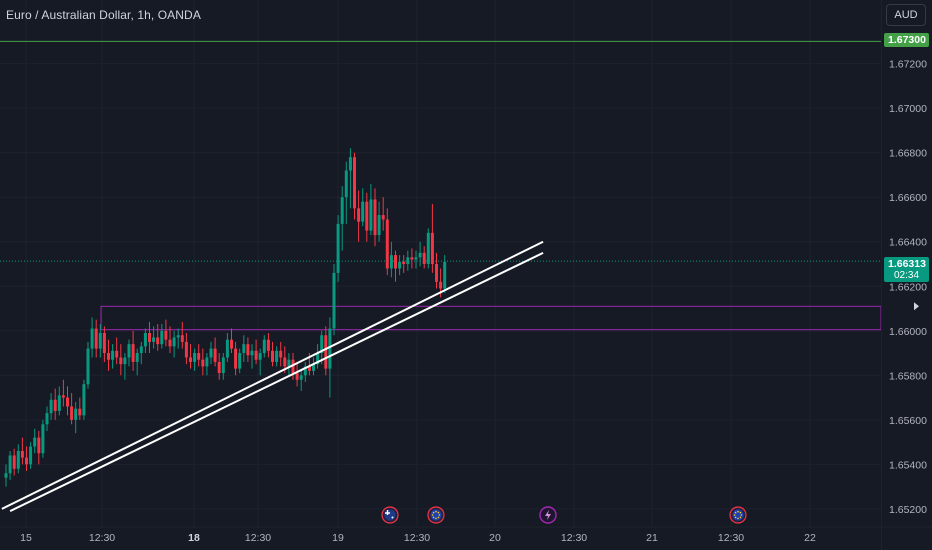 The width and height of the screenshot is (932, 550). I want to click on lightning-icon, so click(548, 515).